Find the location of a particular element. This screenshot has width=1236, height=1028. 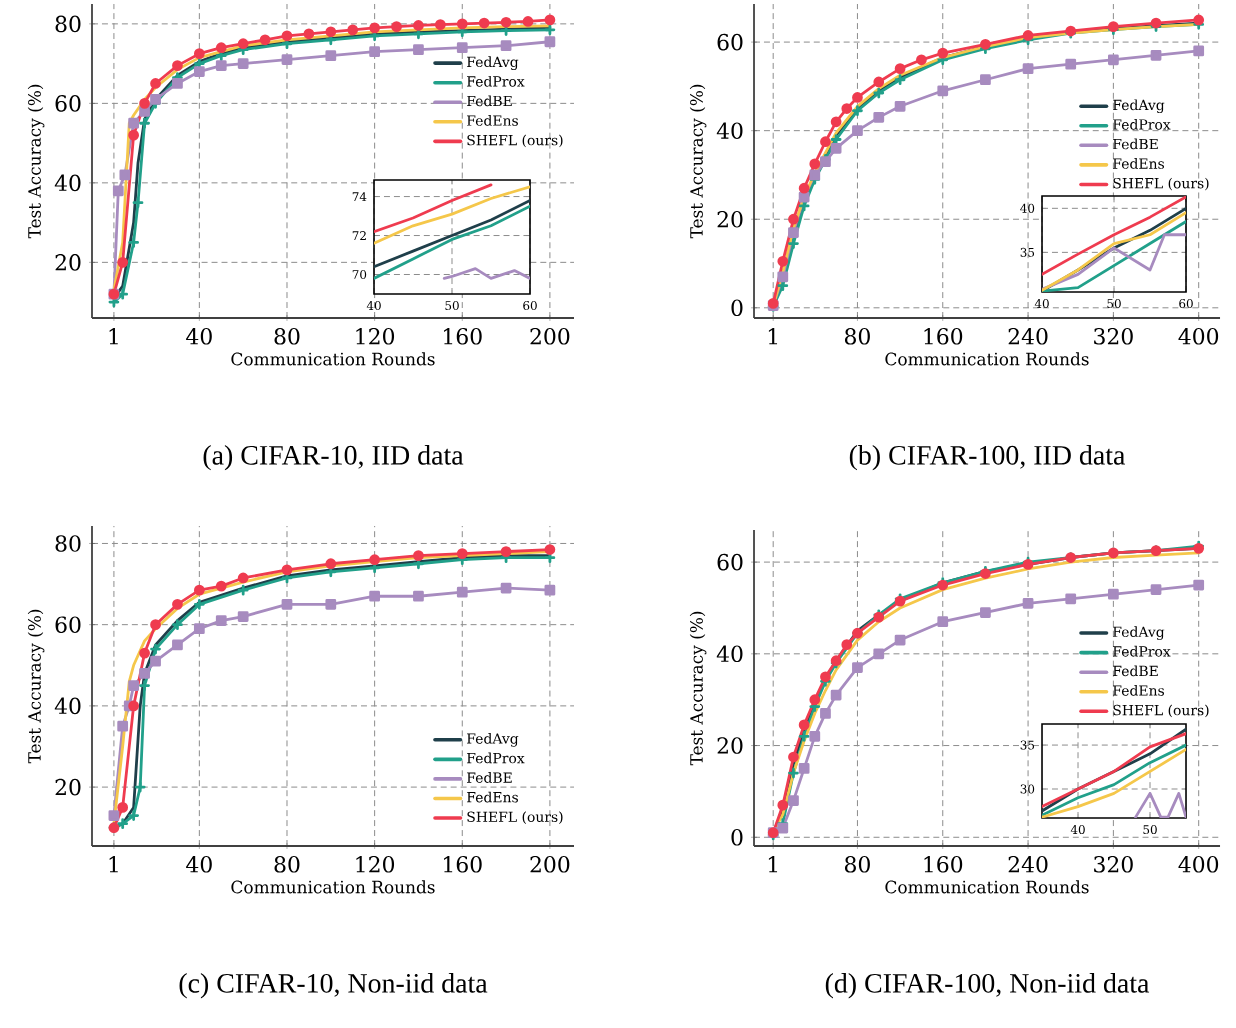

text: (c) CIFAR-10, Non-iid data is located at coordinates (333, 986).